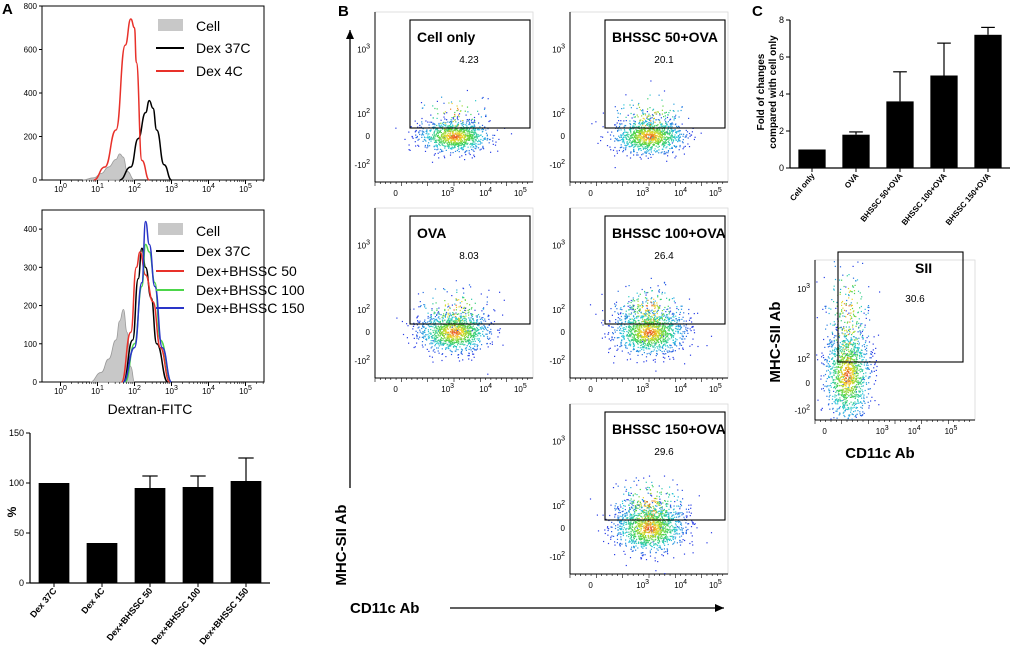  What do you see at coordinates (781, 20) in the screenshot?
I see `y-tick-label: 8` at bounding box center [781, 20].